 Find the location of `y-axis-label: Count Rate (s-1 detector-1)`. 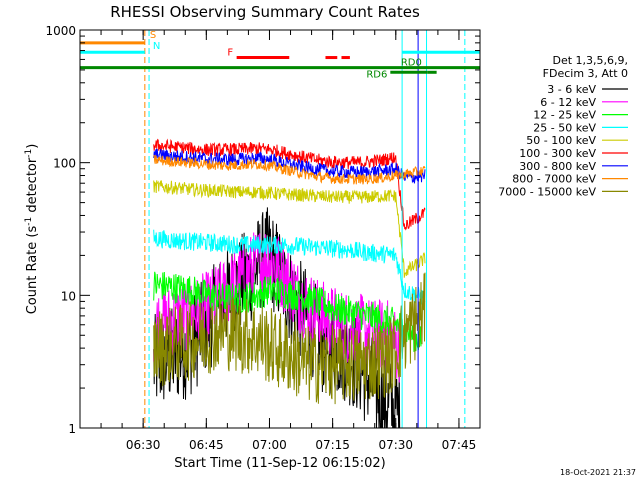

y-axis-label: Count Rate (s-1 detector-1) is located at coordinates (32, 229).